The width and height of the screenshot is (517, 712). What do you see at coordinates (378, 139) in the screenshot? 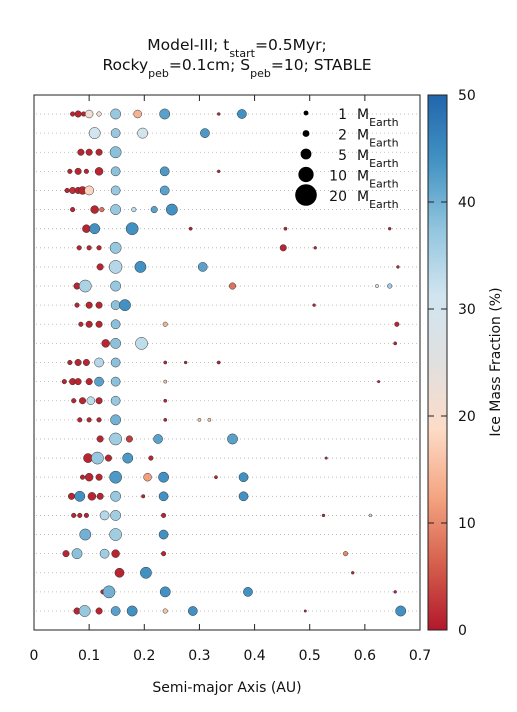
I see `size-legend-unit: MEarth` at bounding box center [378, 139].